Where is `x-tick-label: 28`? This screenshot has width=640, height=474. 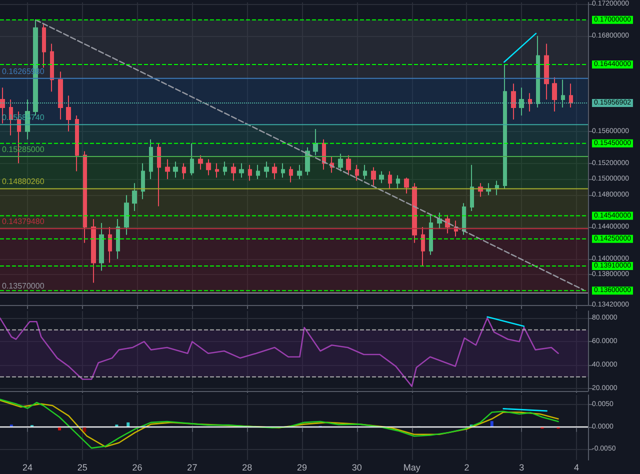
x-tick-label: 28 is located at coordinates (247, 467).